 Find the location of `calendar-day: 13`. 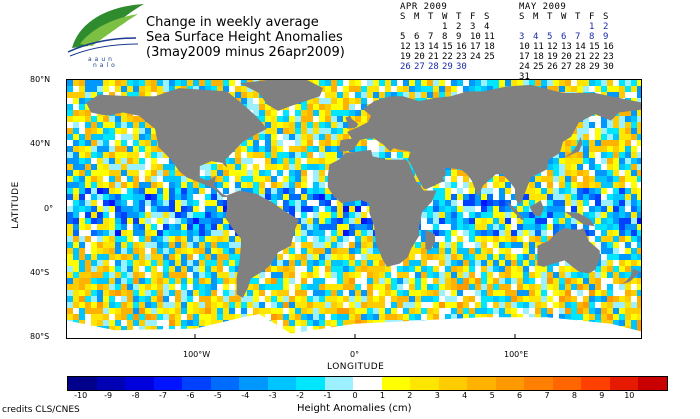

calendar-day: 13 is located at coordinates (566, 47).